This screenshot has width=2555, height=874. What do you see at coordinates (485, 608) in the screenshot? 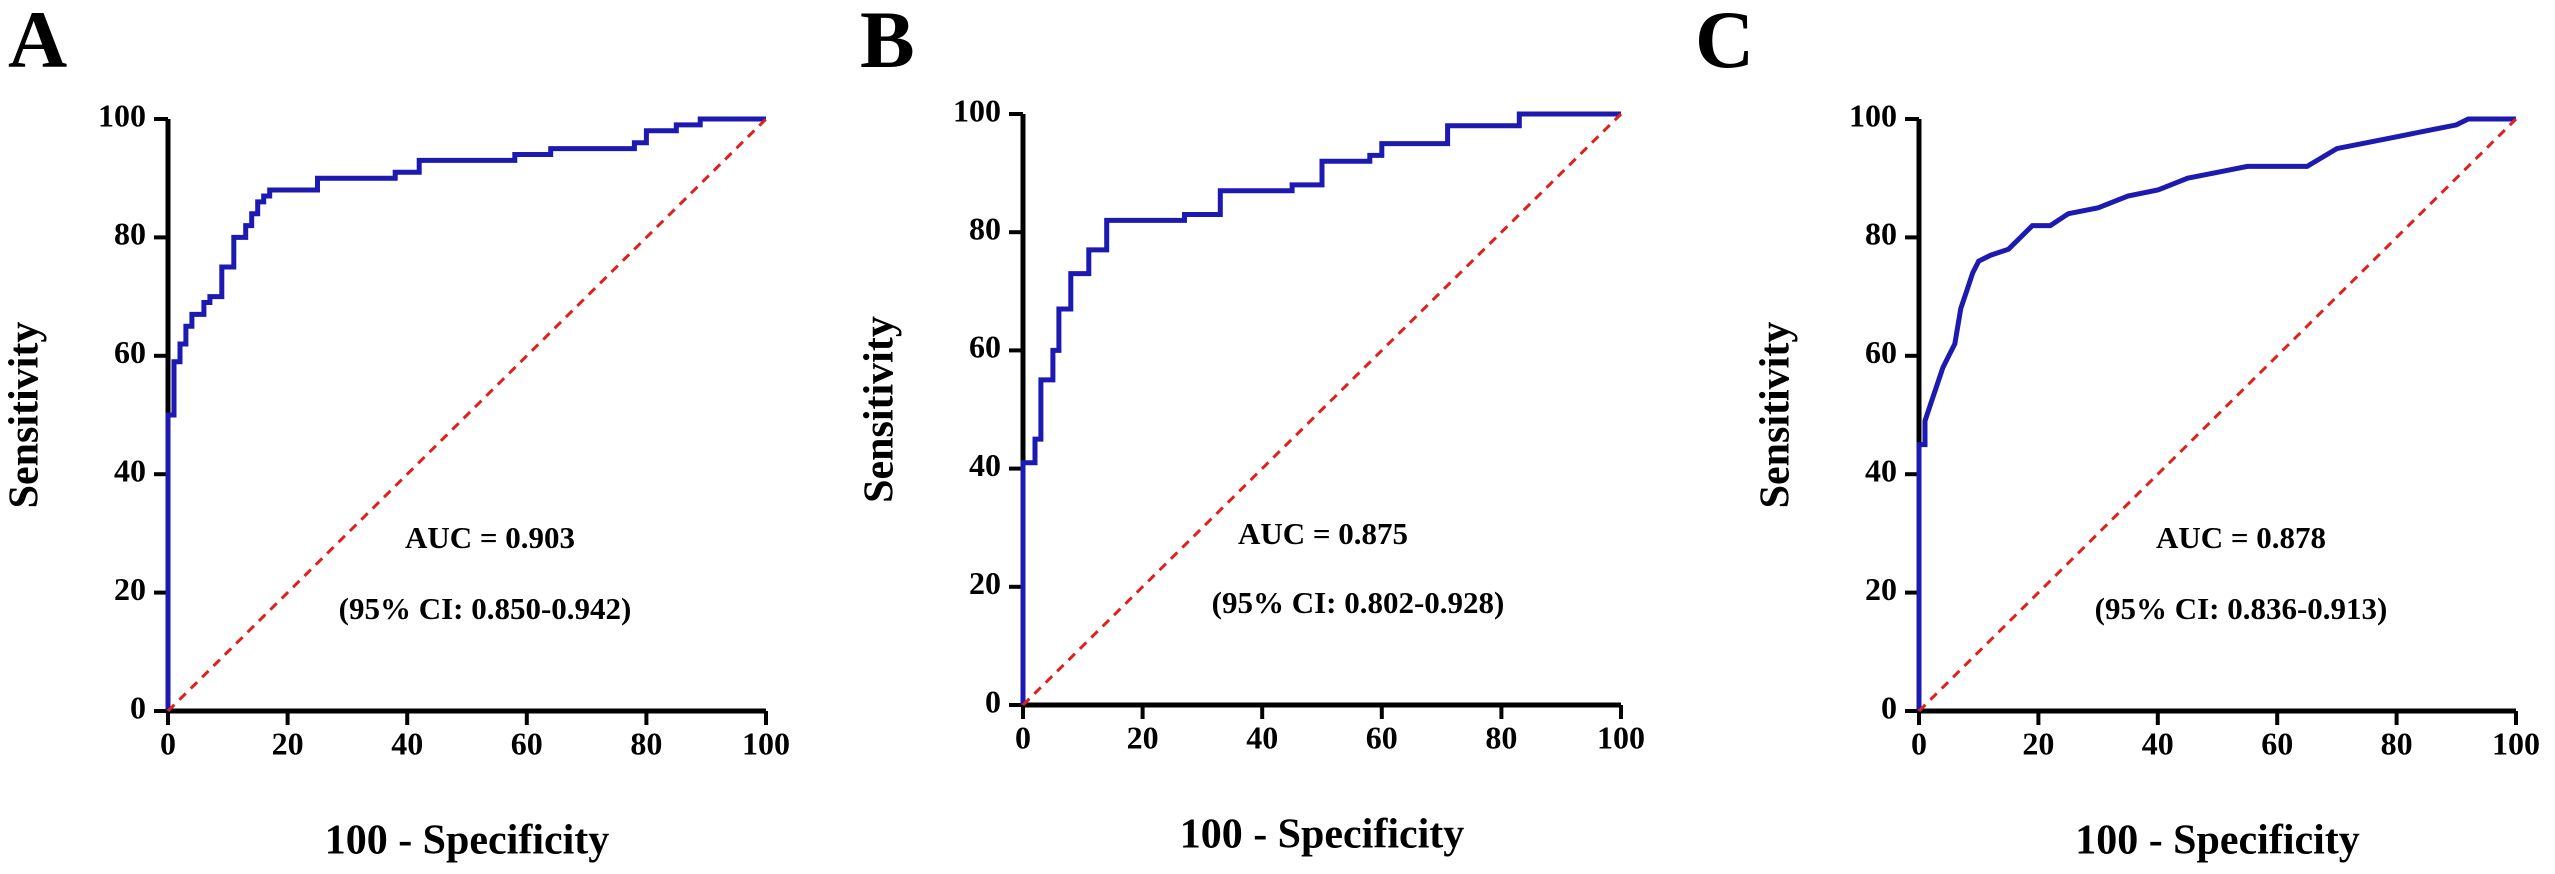
I see `ci-annotation: (95% CI: 0.850-0.942)` at bounding box center [485, 608].